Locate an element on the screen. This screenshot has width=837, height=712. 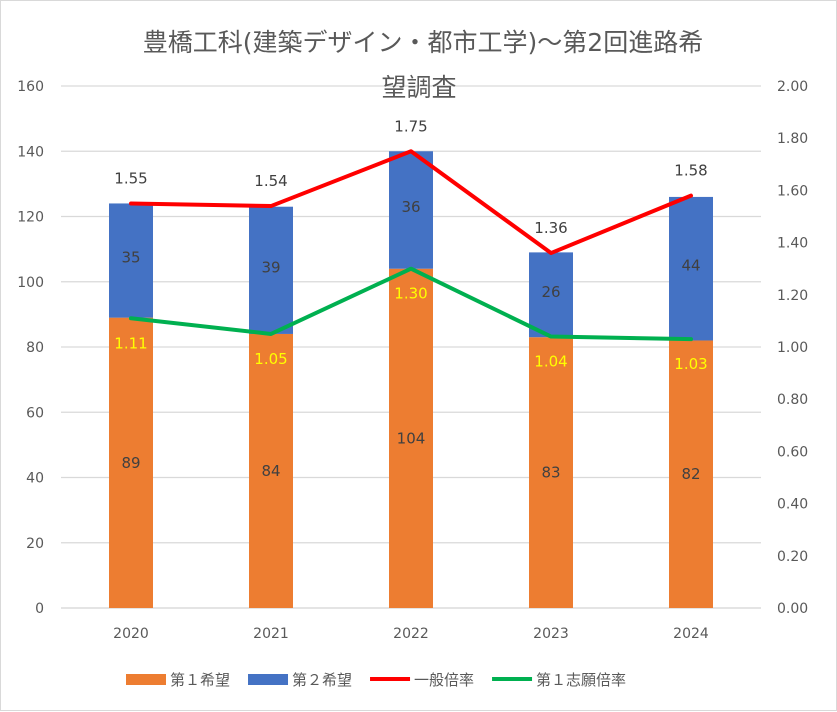
y2-tick-label: 1.00 is located at coordinates (792, 348).